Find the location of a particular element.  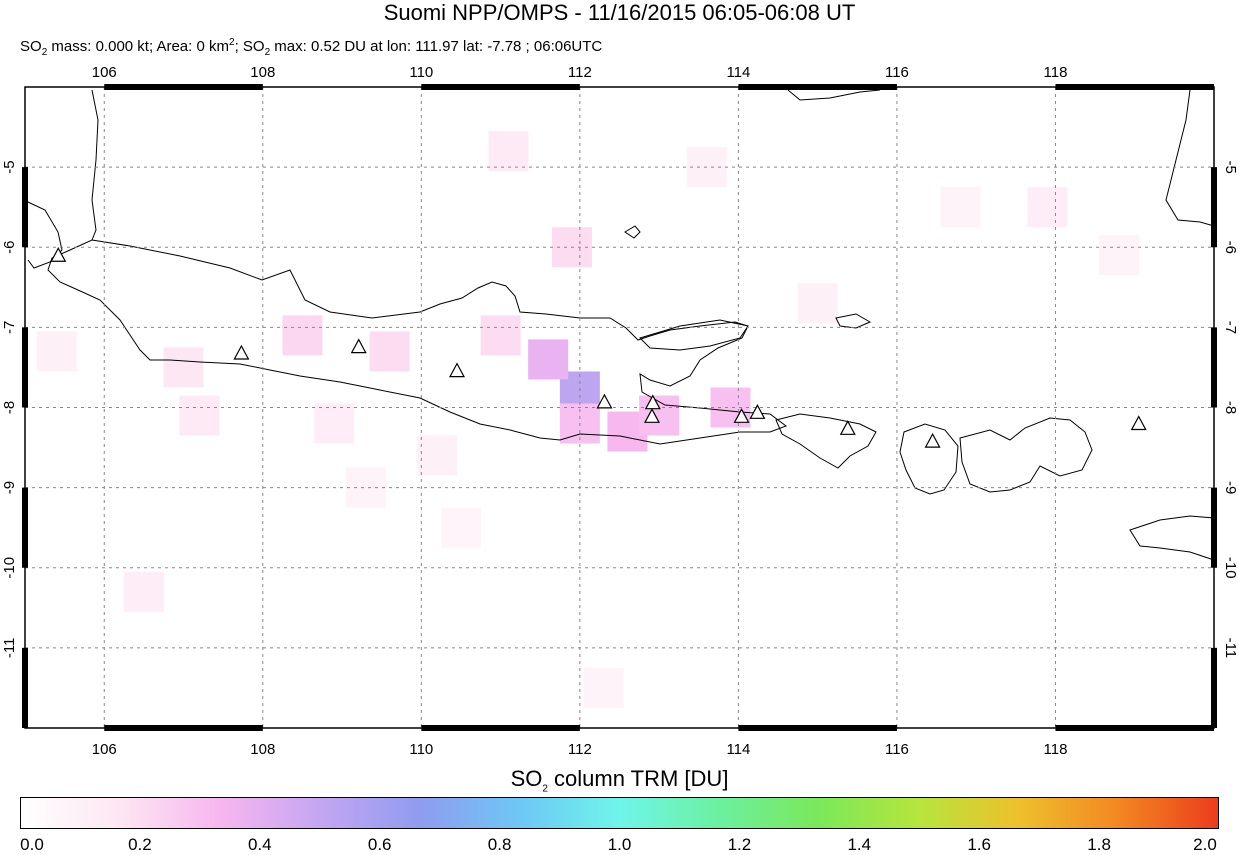

lon-tick-top-110: 110 is located at coordinates (421, 72).